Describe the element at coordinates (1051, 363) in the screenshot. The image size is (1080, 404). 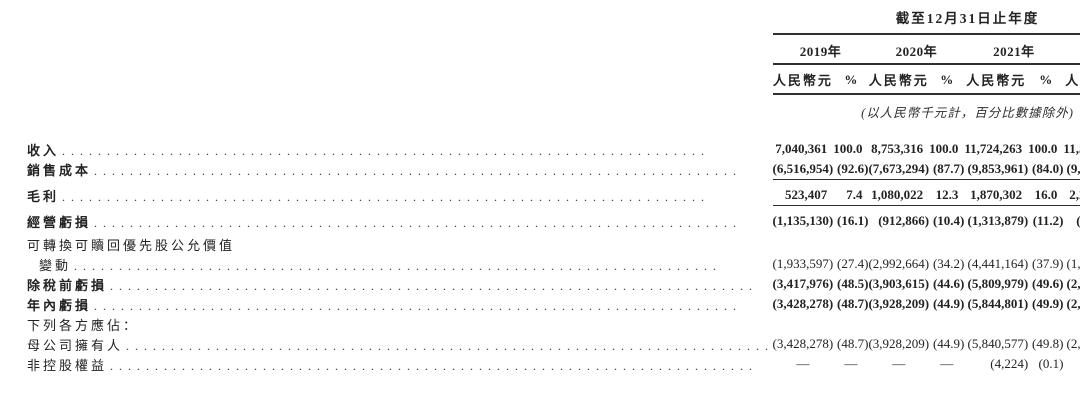
I see `value-cell: (0.1)` at that location.